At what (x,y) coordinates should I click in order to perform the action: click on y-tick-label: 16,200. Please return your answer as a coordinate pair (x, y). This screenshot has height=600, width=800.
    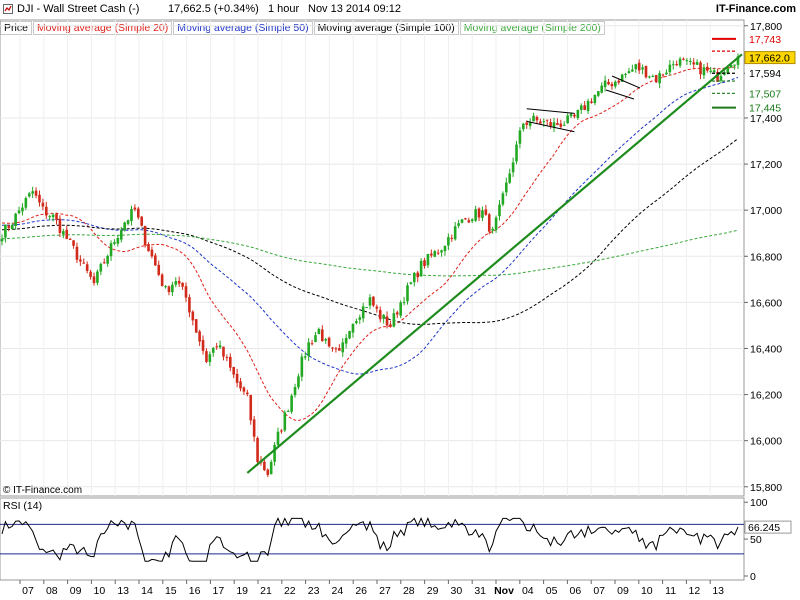
    Looking at the image, I should click on (766, 396).